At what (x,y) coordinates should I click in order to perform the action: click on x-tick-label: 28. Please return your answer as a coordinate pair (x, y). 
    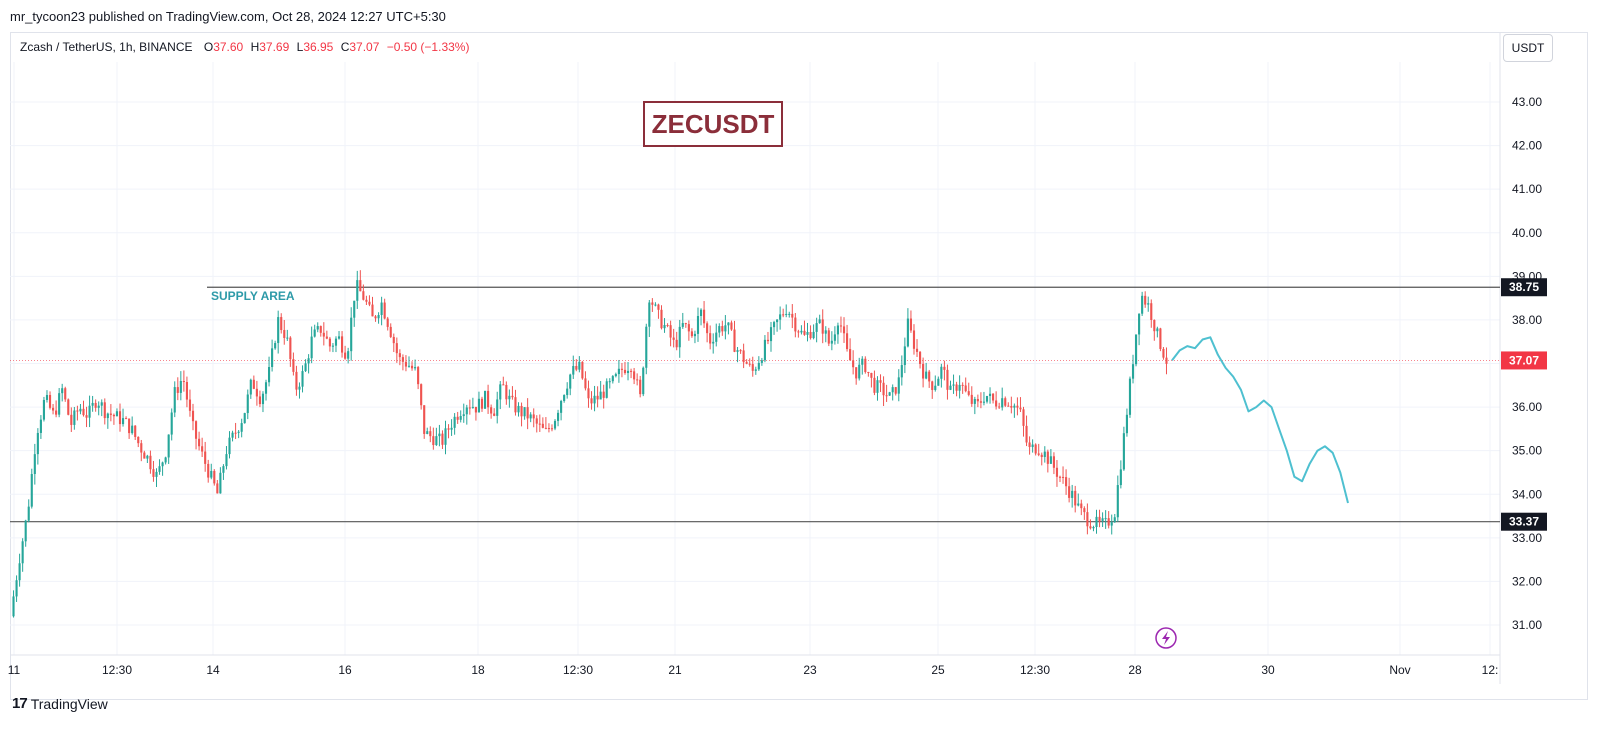
    Looking at the image, I should click on (1135, 670).